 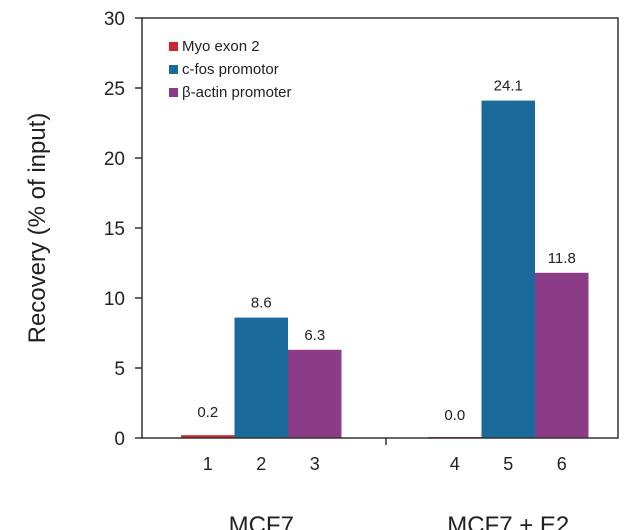 I want to click on legend: Myo exon 2 c-fos promotor β-actin promoter, so click(x=230, y=69).